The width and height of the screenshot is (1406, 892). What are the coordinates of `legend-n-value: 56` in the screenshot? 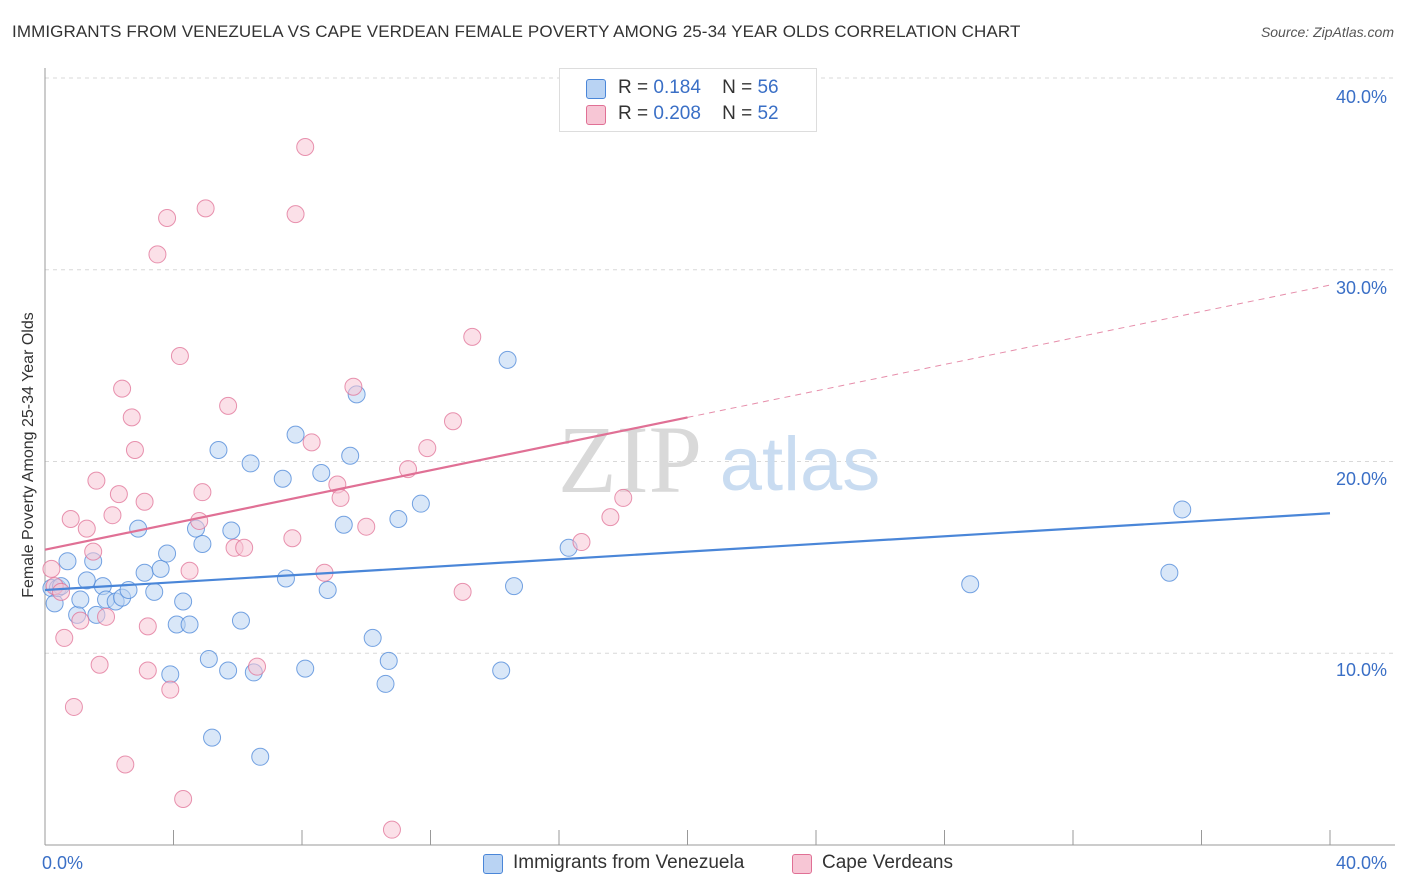 It's located at (768, 87).